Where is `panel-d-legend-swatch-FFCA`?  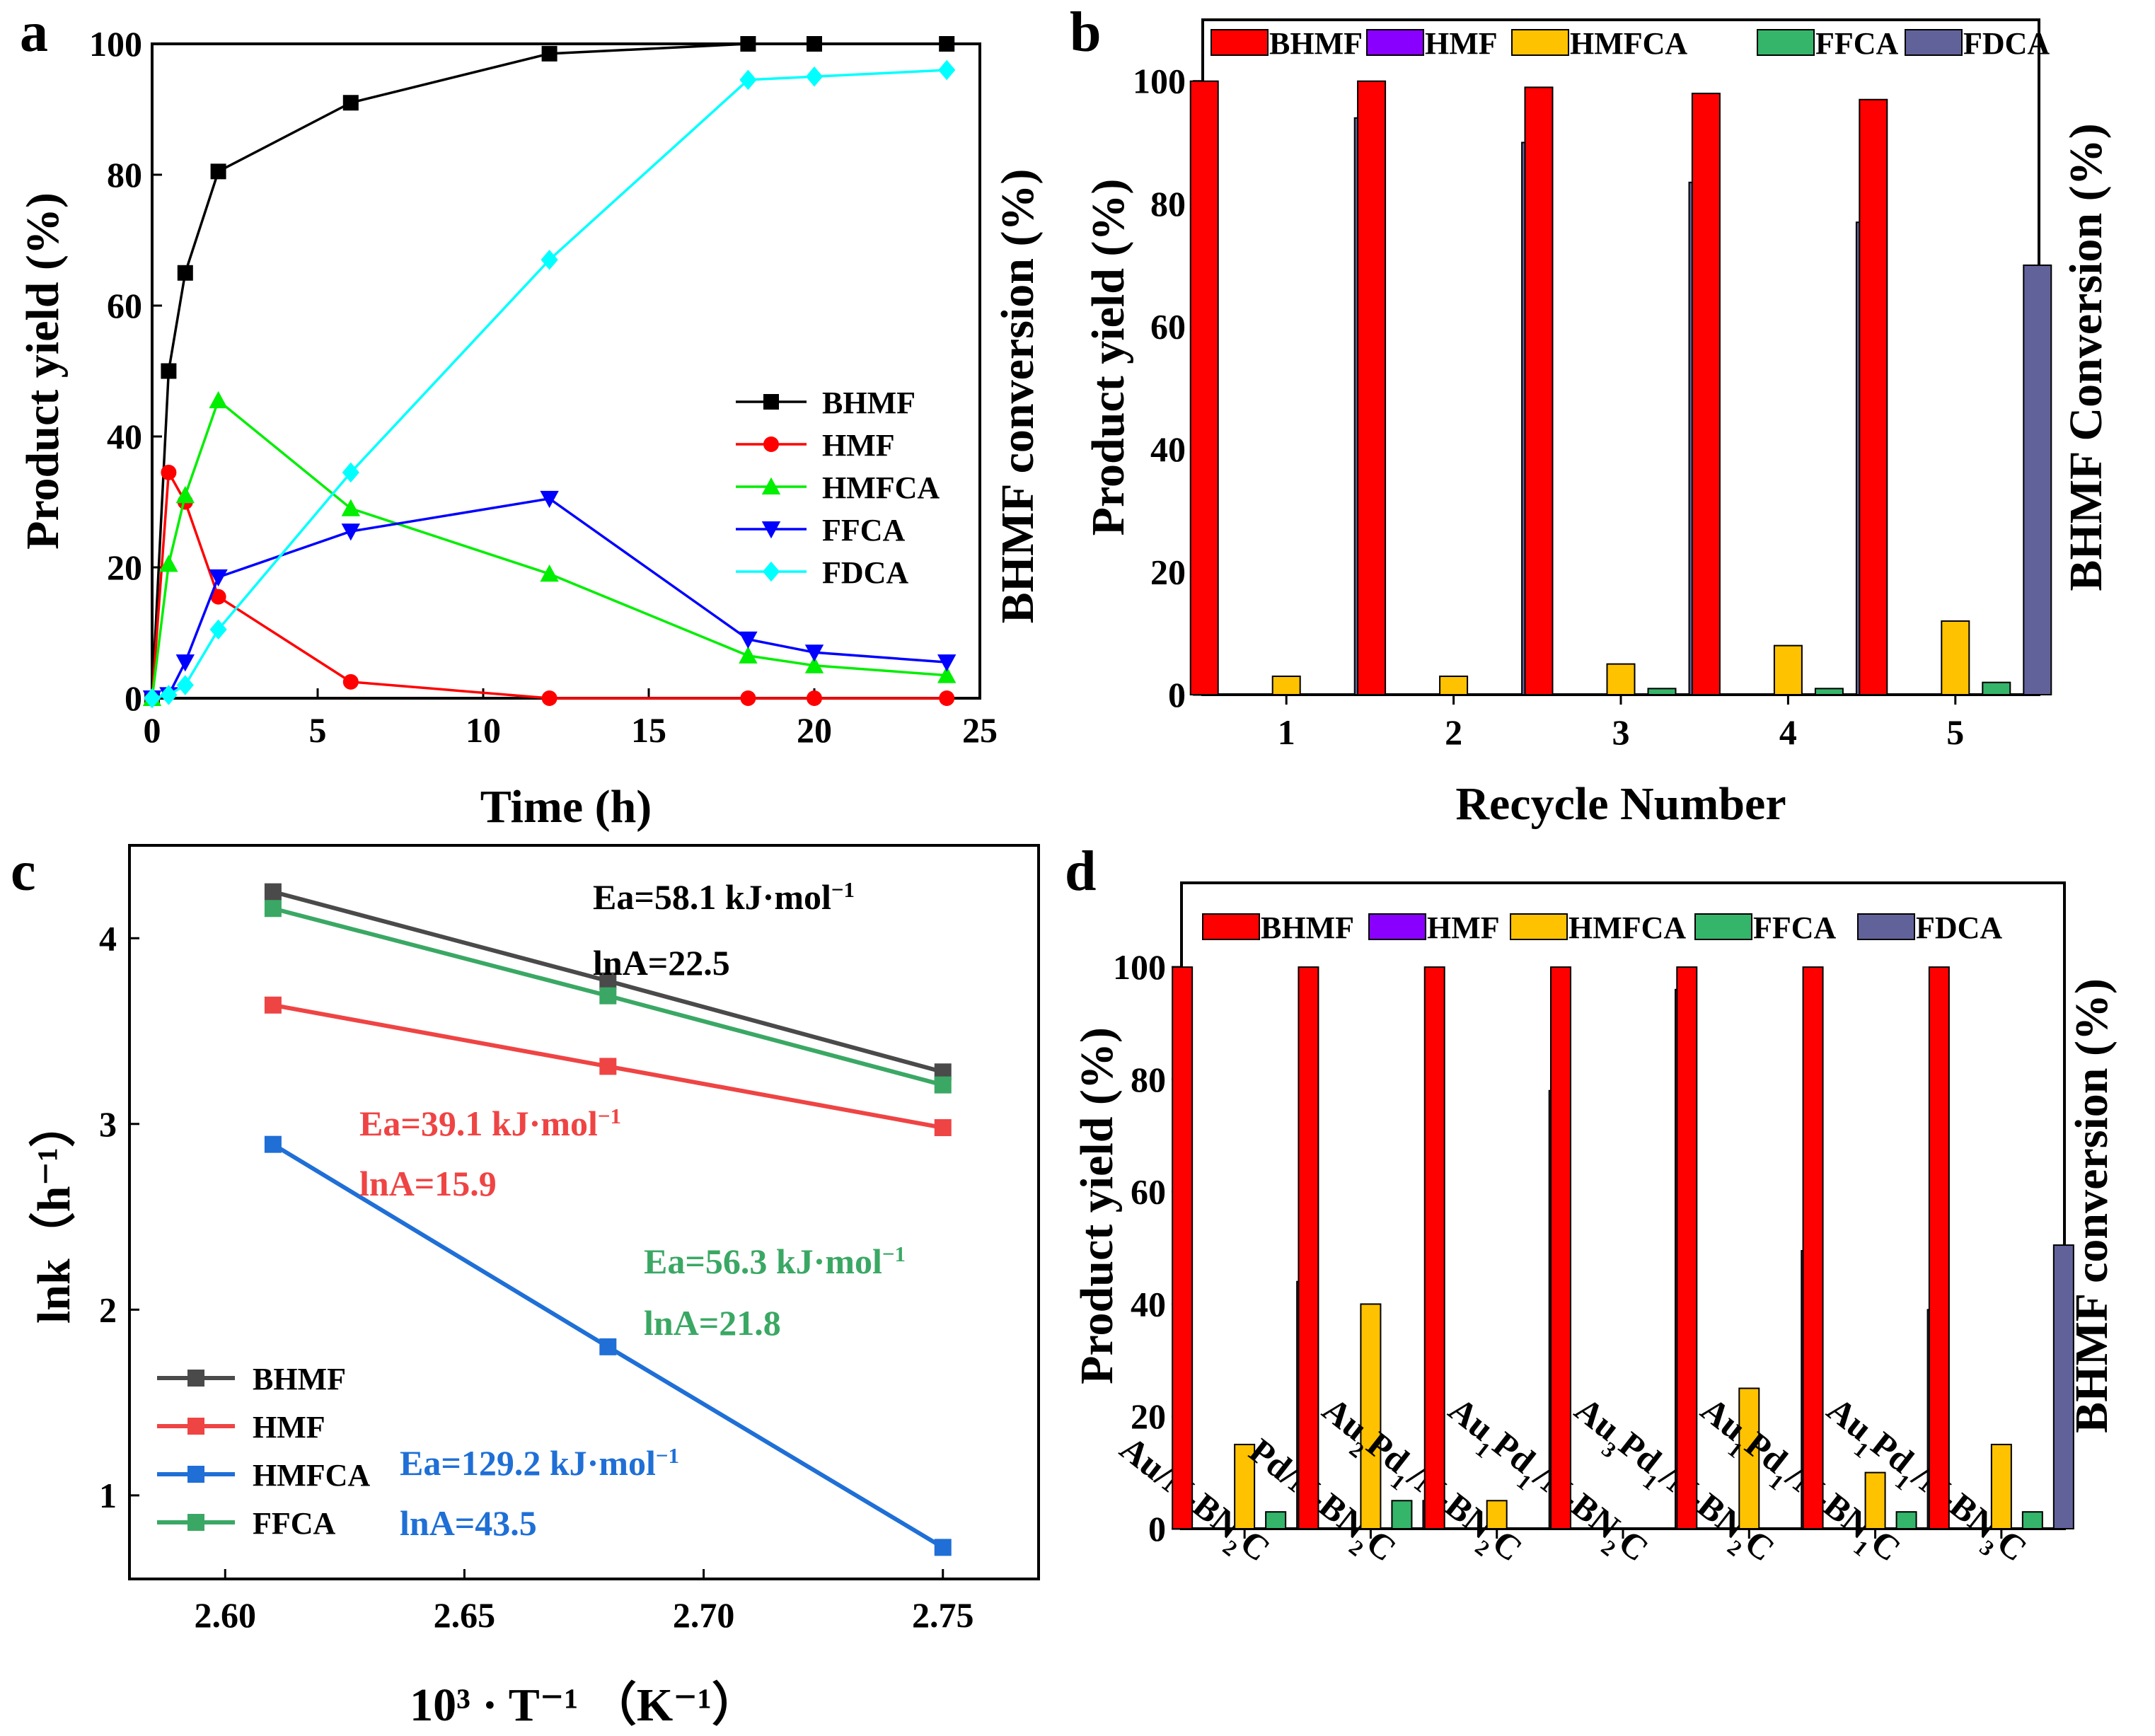
panel-d-legend-swatch-FFCA is located at coordinates (1723, 927).